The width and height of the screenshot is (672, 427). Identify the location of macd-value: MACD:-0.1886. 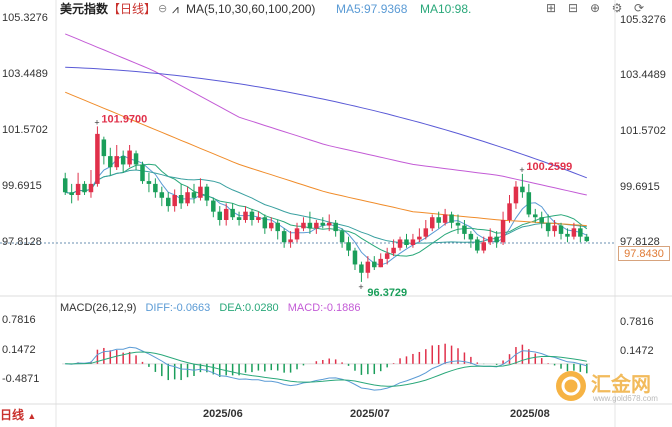
(324, 308).